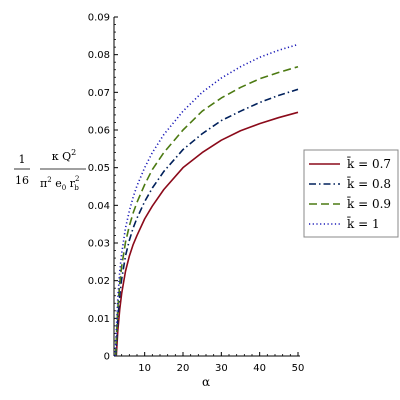  What do you see at coordinates (99, 281) in the screenshot?
I see `y-tick-label: 0.02` at bounding box center [99, 281].